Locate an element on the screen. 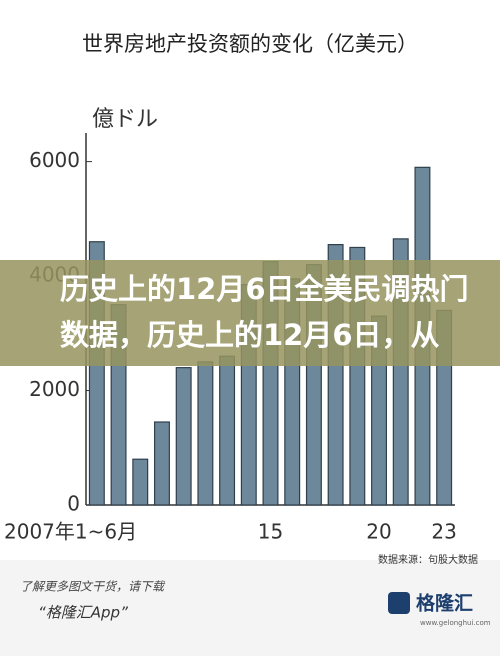  y-axis-label: 億ドル is located at coordinates (125, 119).